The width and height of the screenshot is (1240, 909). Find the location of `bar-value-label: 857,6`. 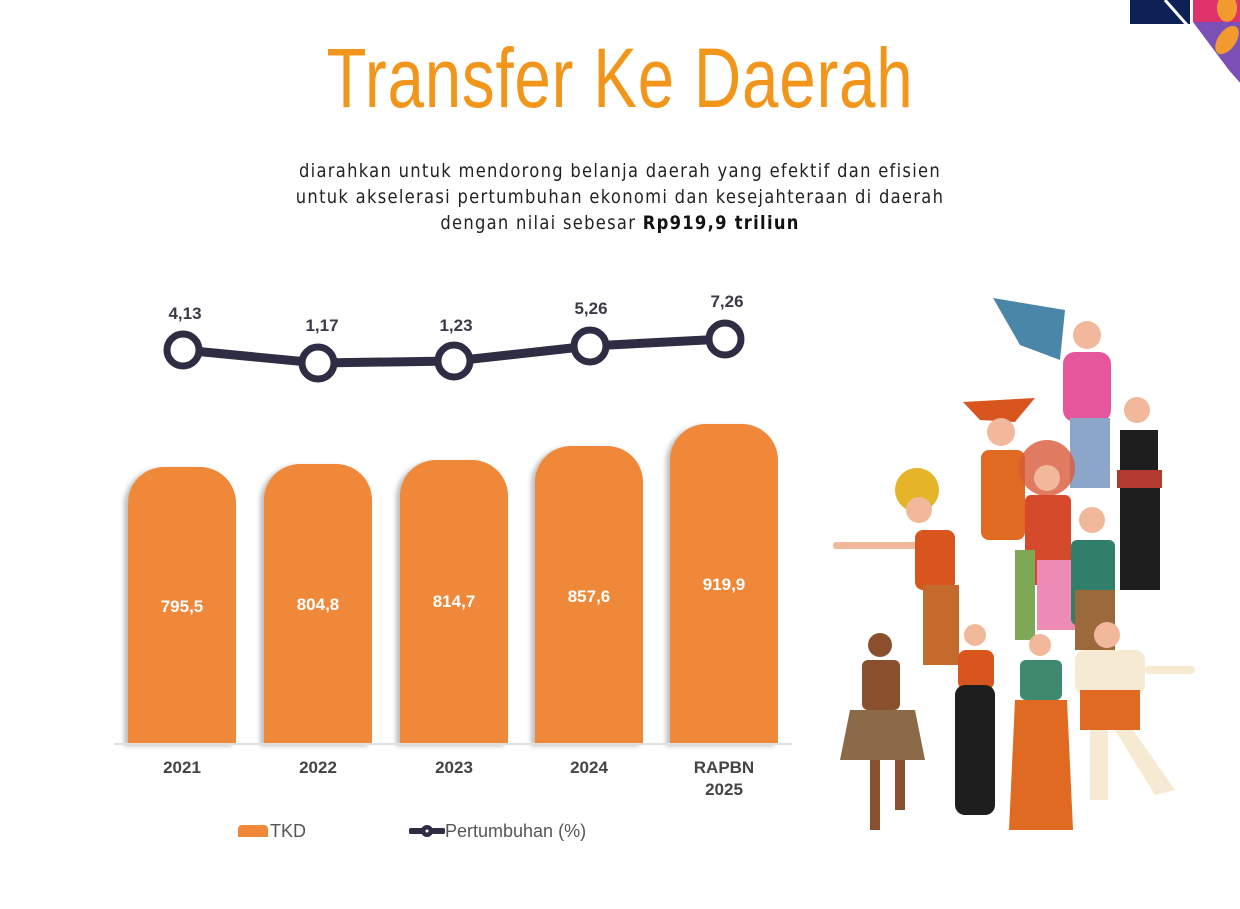

bar-value-label: 857,6 is located at coordinates (589, 596).